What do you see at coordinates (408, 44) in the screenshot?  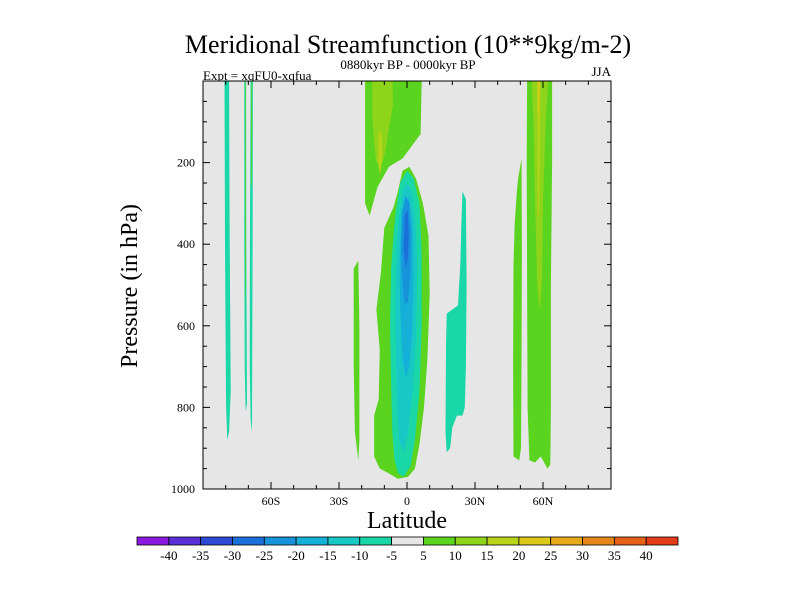 I see `chart-title: Meridional Streamfunction (10**9kg/m-2)` at bounding box center [408, 44].